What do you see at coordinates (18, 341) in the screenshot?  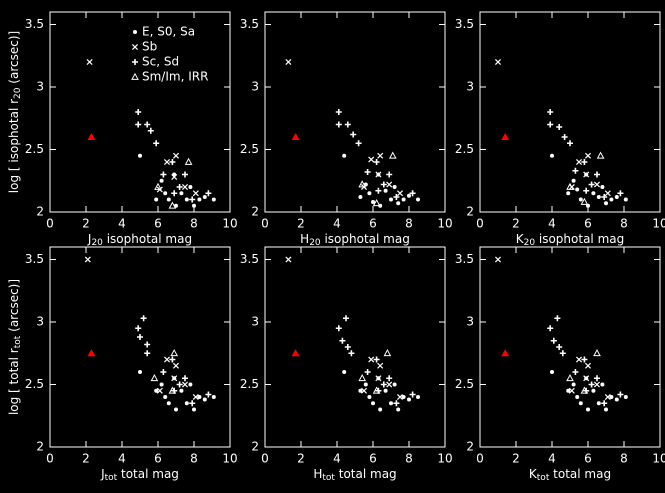 I see `y-axis-label-part: tot` at bounding box center [18, 341].